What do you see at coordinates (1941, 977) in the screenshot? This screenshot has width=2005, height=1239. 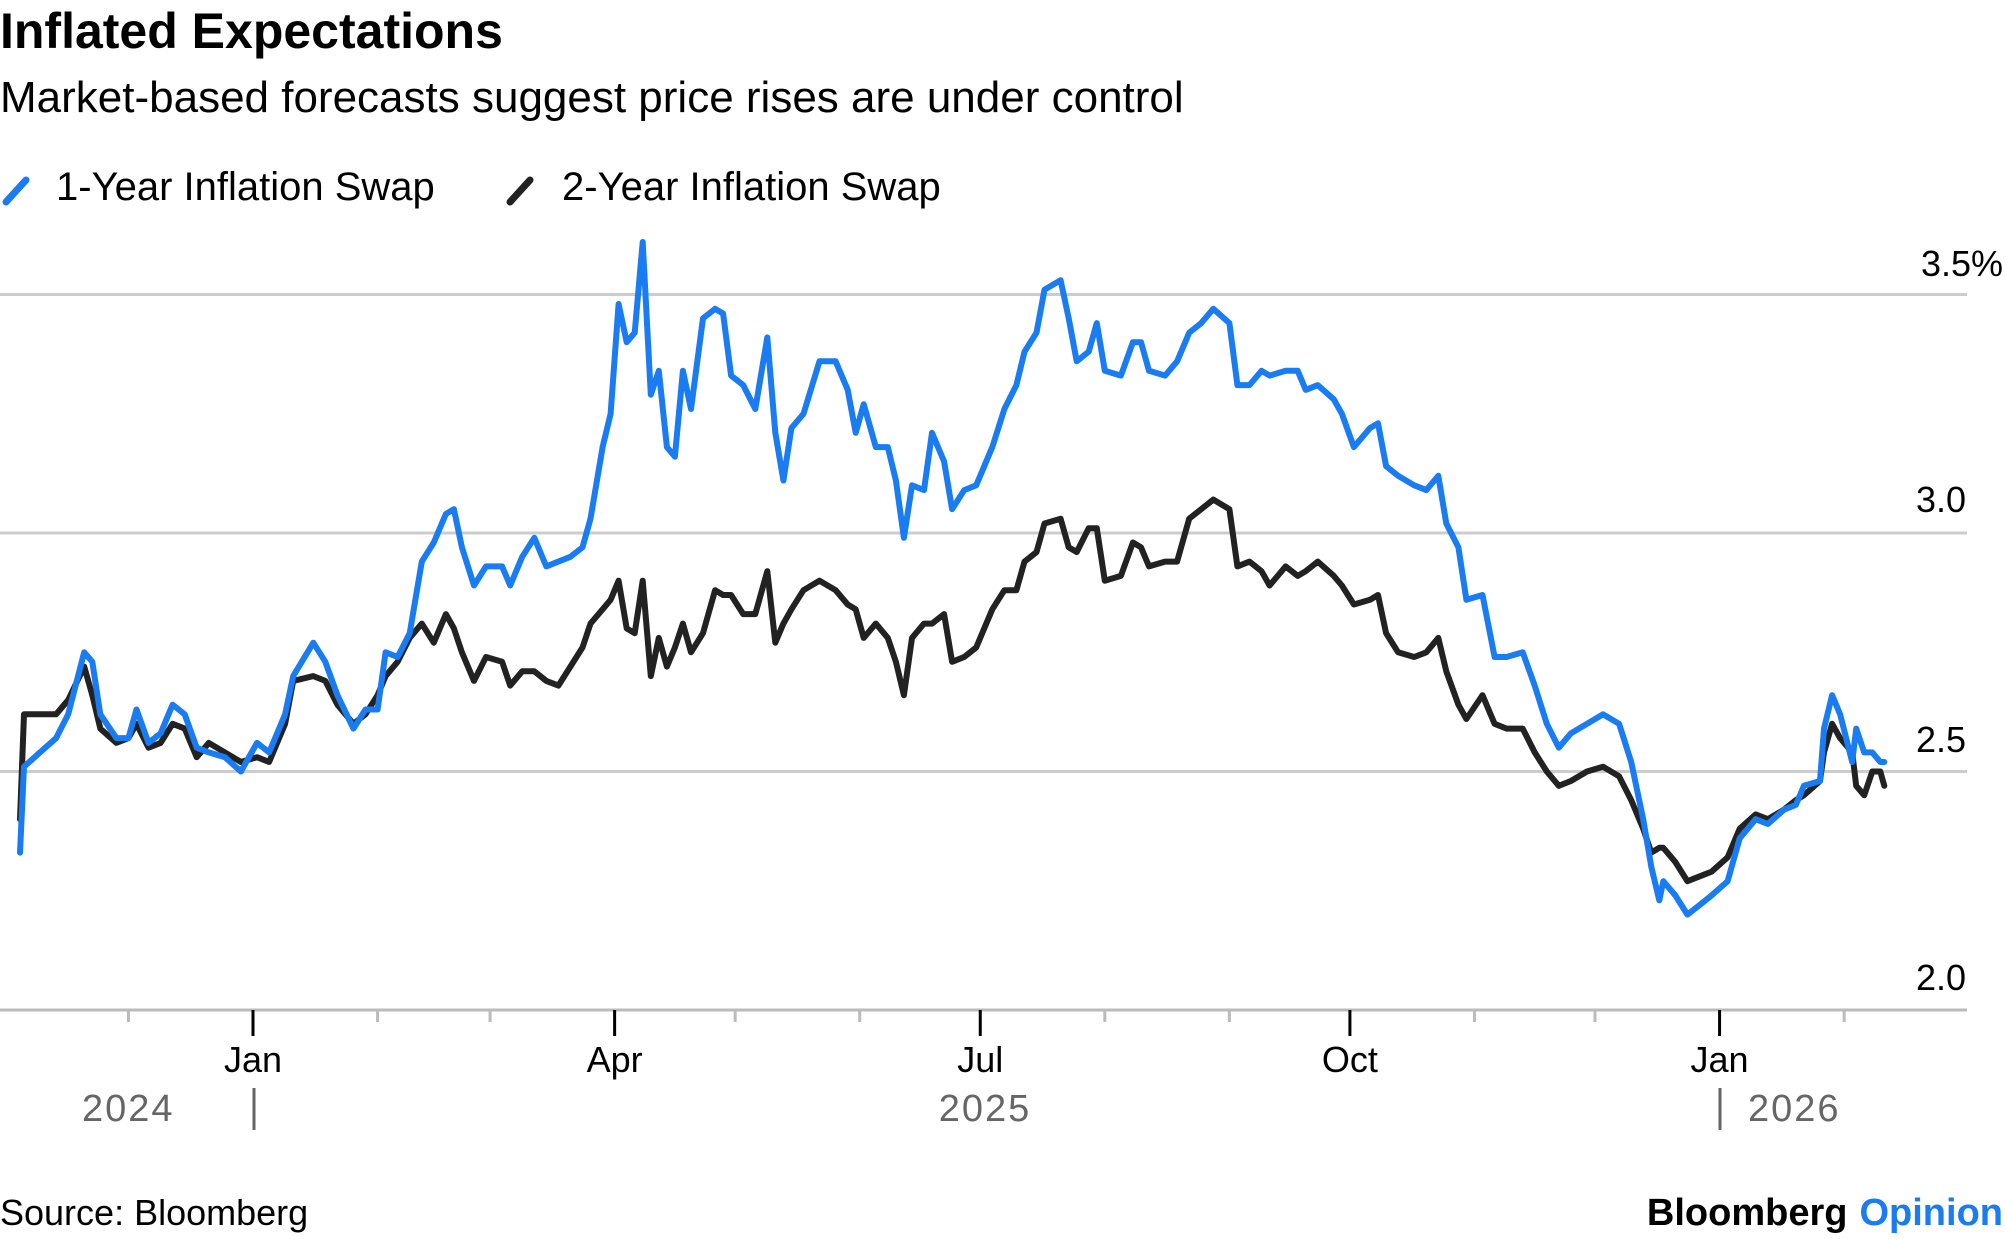 I see `y-tick-label: 2.0` at bounding box center [1941, 977].